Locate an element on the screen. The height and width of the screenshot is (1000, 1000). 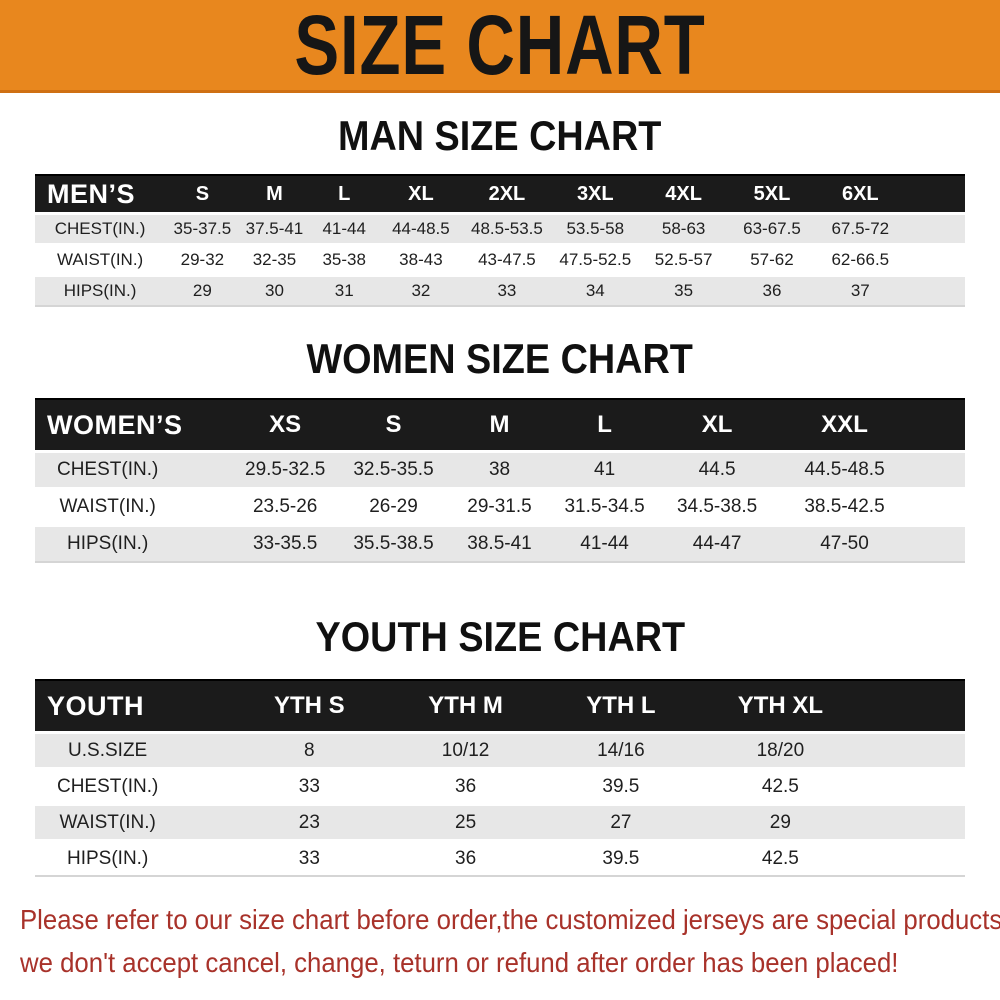
size-cell: 18/20 is located at coordinates (780, 749).